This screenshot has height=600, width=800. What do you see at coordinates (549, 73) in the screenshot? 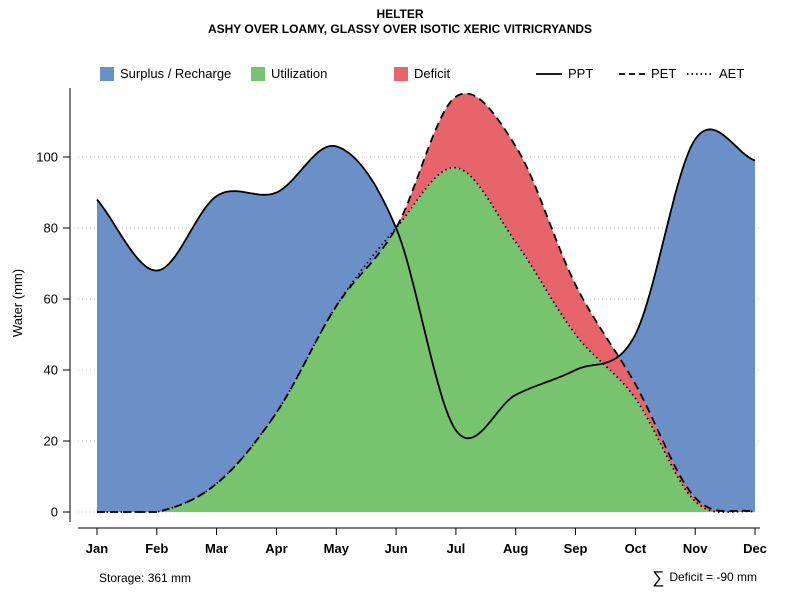
I see `ppt-line-icon` at bounding box center [549, 73].